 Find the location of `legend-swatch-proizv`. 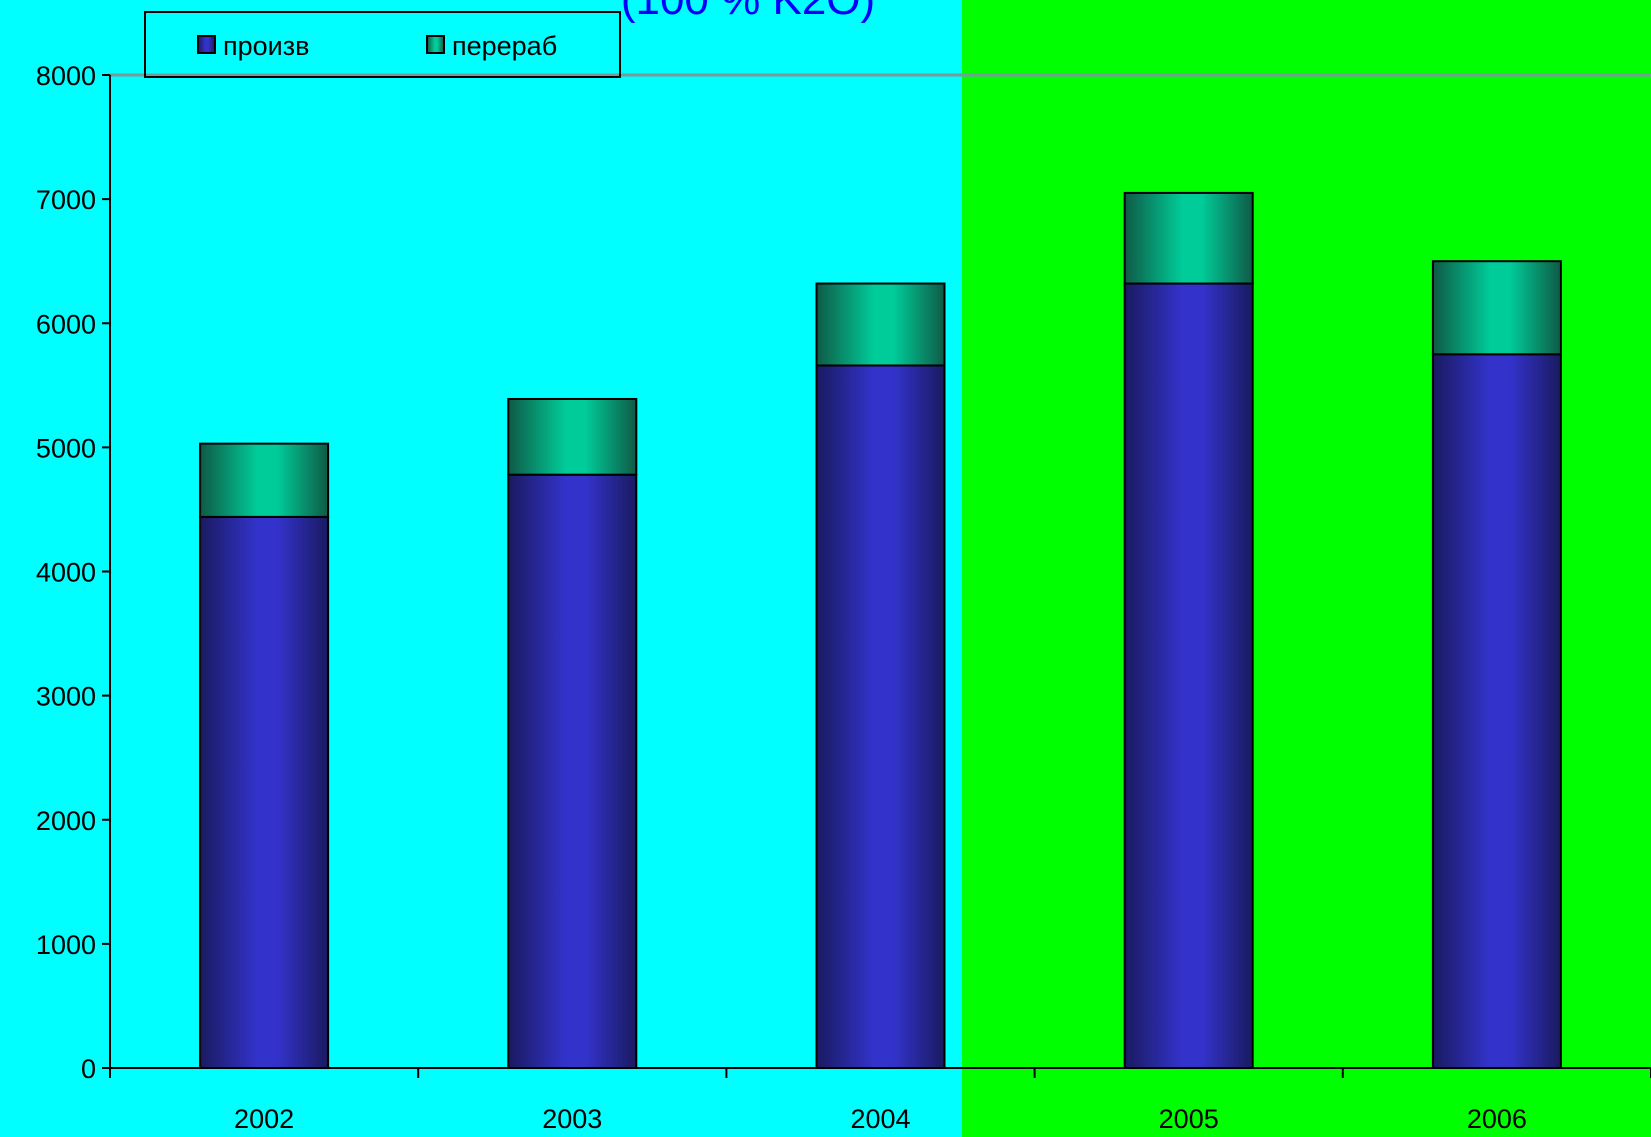

legend-swatch-proizv is located at coordinates (206, 44).